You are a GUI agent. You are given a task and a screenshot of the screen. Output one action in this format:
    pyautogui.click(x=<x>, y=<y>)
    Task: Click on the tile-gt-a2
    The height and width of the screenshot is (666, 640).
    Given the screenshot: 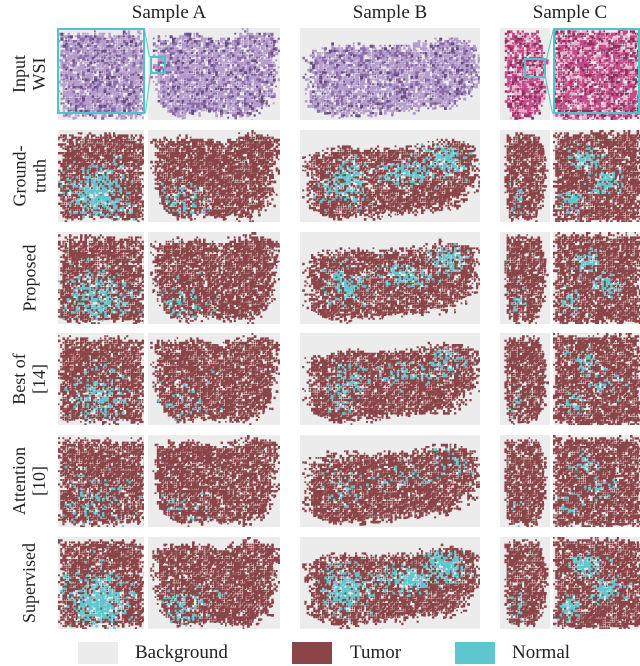 What is the action you would take?
    pyautogui.click(x=214, y=176)
    